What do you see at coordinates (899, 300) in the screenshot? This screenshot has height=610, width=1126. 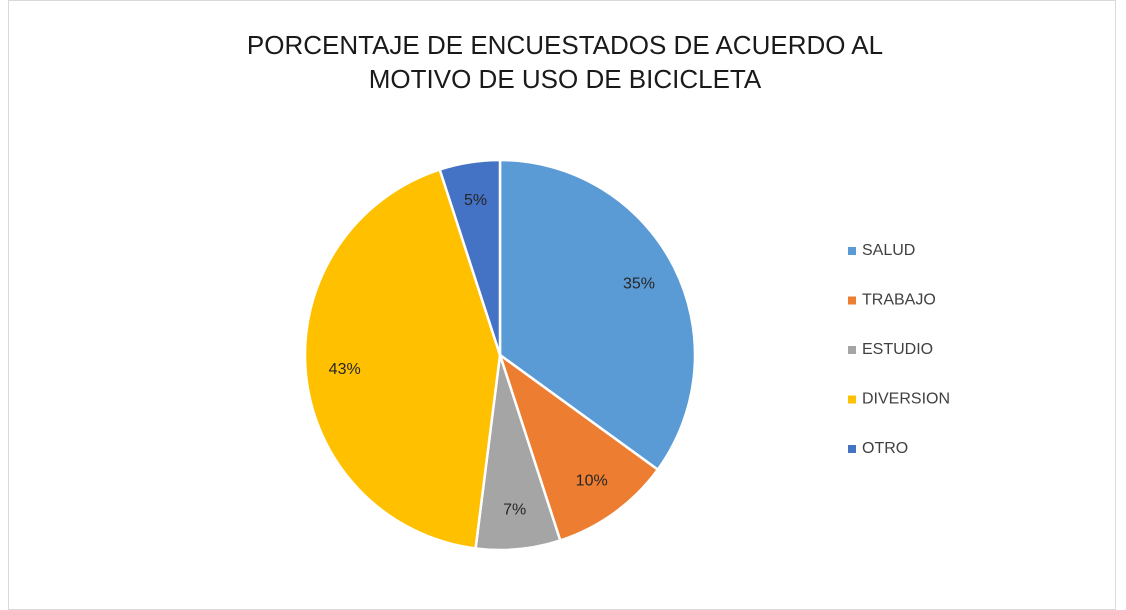 I see `legend-label: TRABAJO` at bounding box center [899, 300].